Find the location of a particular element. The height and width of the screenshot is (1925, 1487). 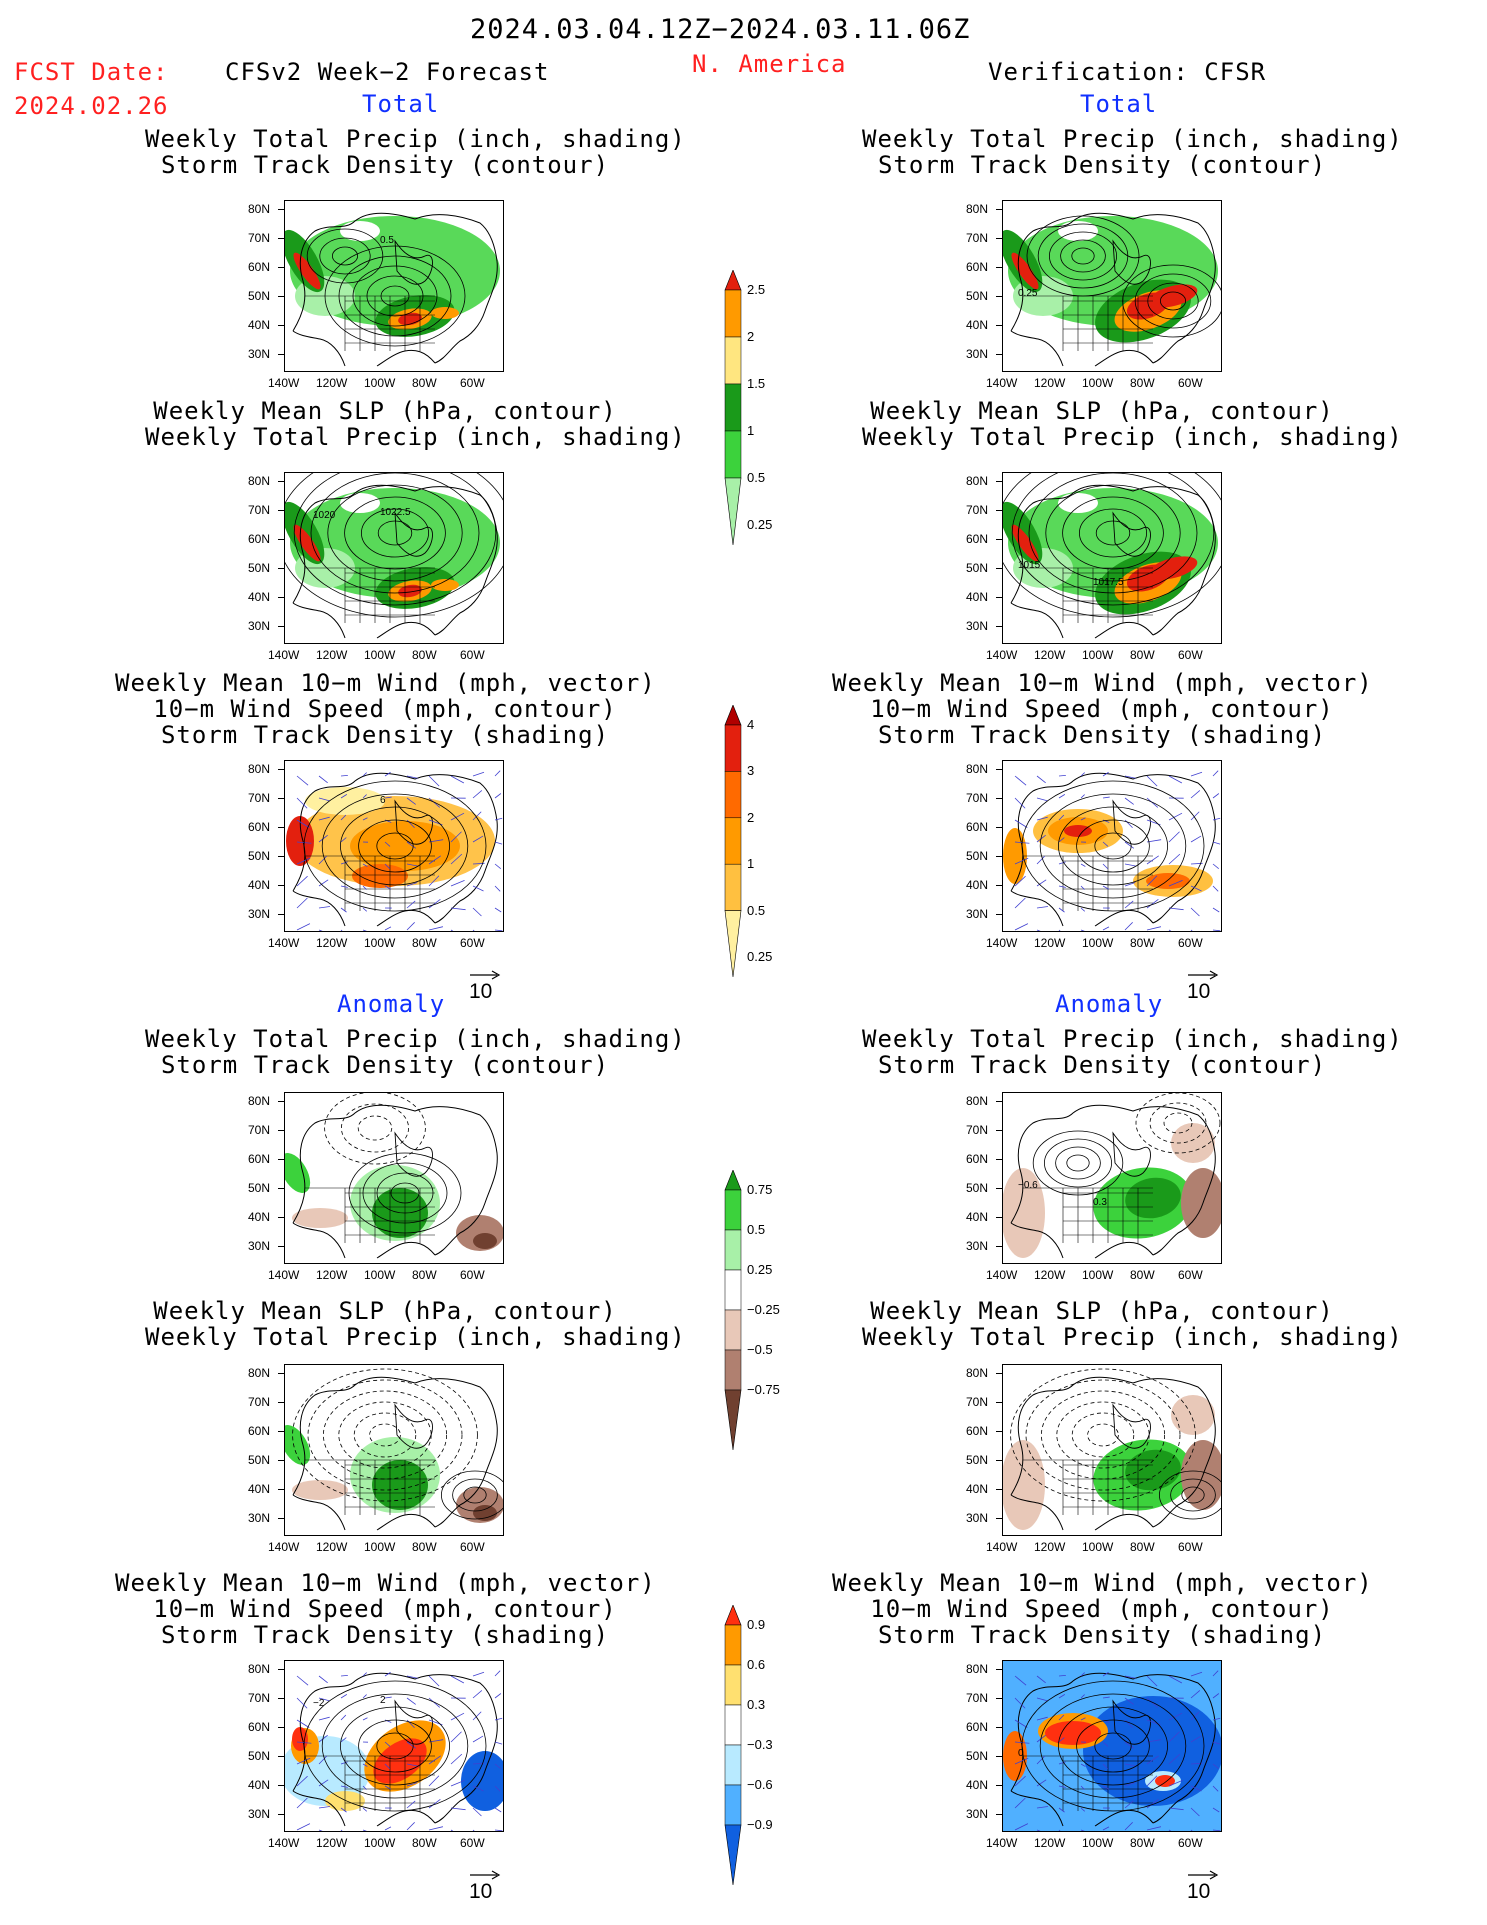

contour-label: 0.25 is located at coordinates (1028, 293).